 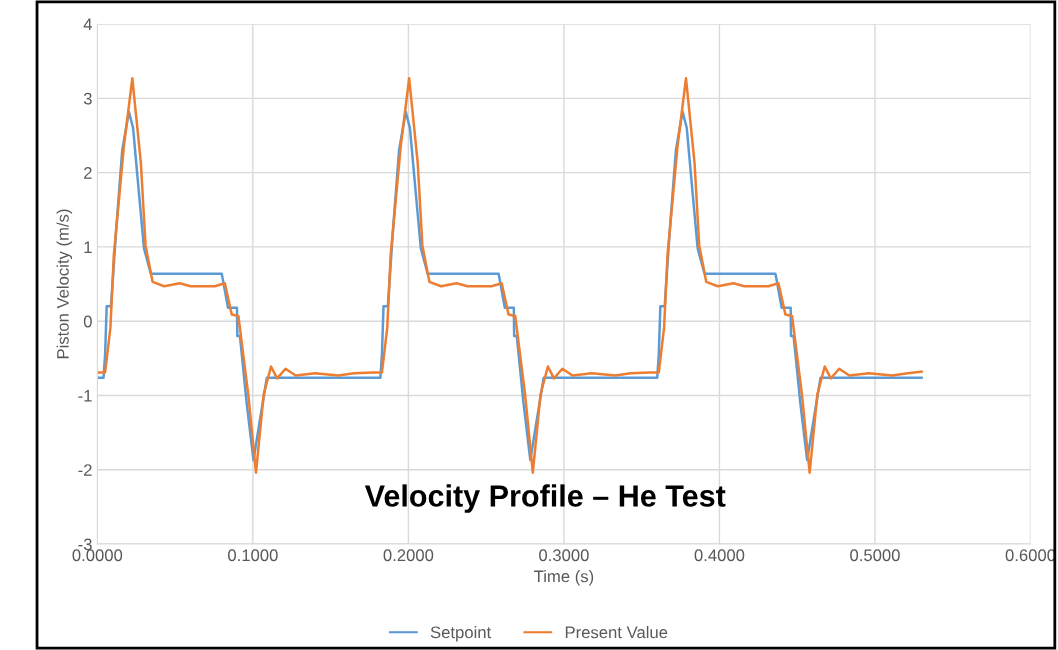 I want to click on x-tick-label: 0.5000, so click(x=875, y=555).